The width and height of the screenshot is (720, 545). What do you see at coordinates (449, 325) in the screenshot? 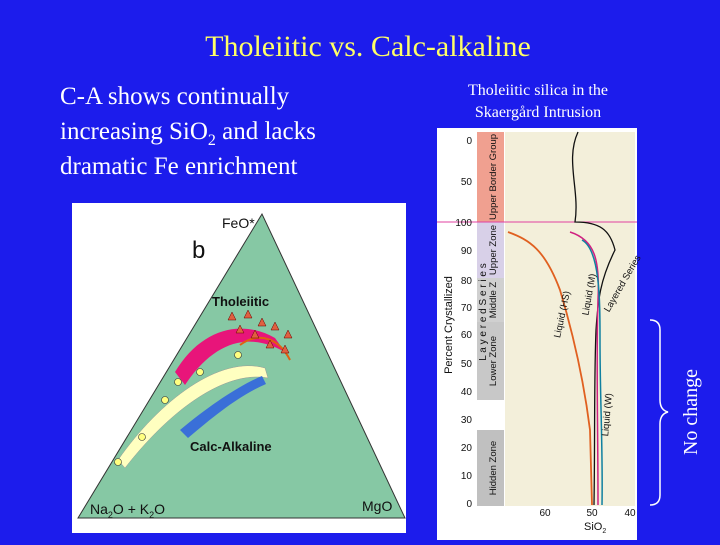
I see `axis-label: Percent Crystallized` at bounding box center [449, 325].